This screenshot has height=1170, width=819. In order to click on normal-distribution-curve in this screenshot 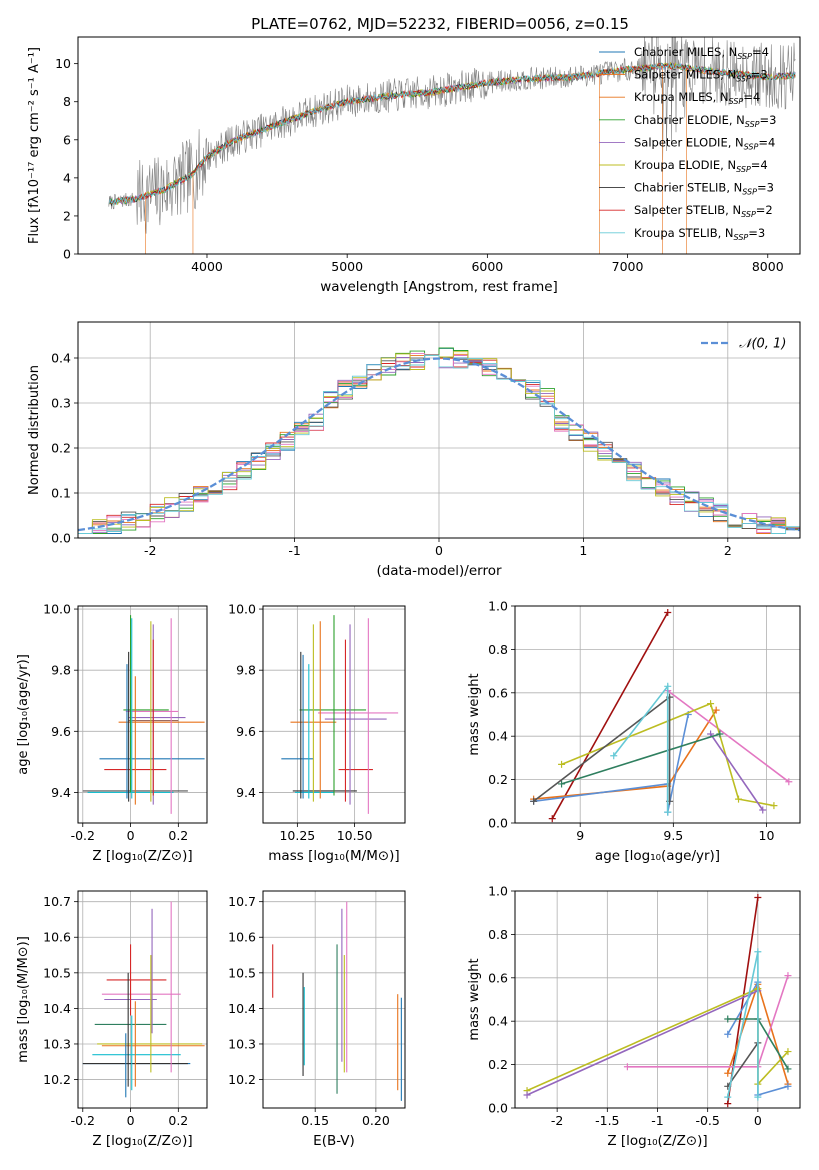, I will do `click(439, 444)`.